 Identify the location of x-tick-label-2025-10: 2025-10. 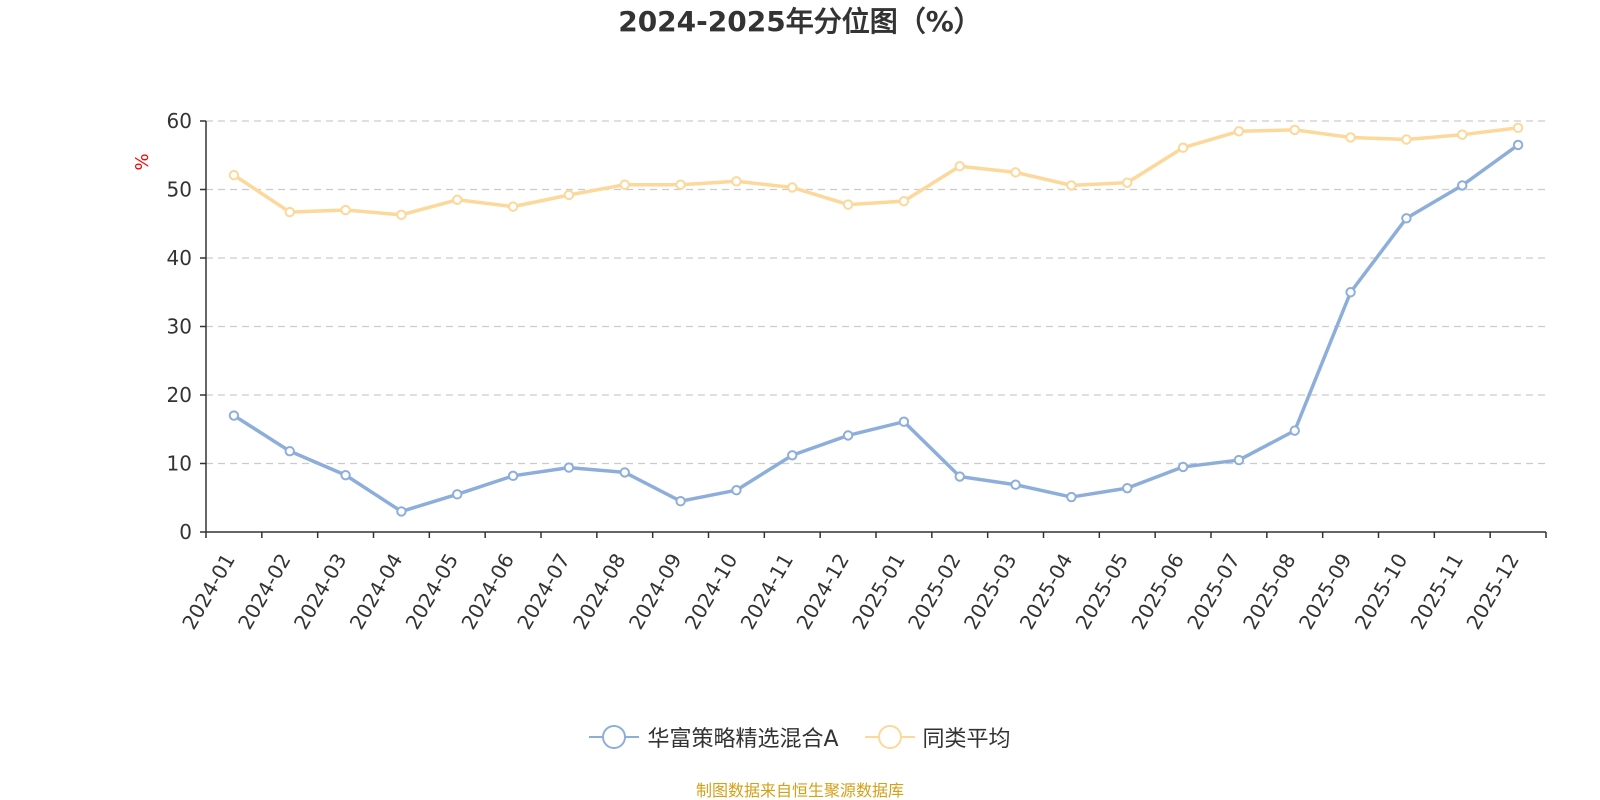
(1381, 591).